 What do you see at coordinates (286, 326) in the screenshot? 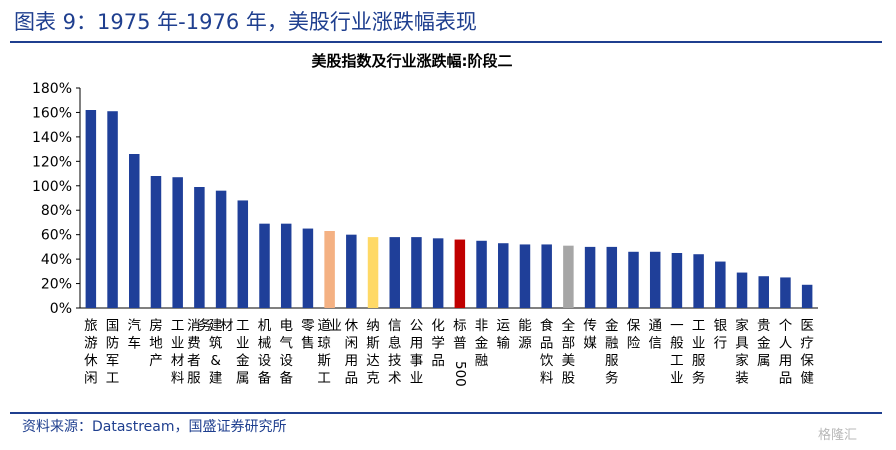
I see `x-tick-char: 电` at bounding box center [286, 326].